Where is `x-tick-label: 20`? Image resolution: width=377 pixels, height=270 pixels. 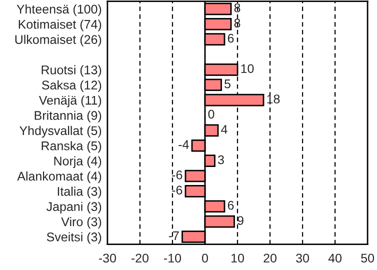
x-tick-label: 20 is located at coordinates (270, 258).